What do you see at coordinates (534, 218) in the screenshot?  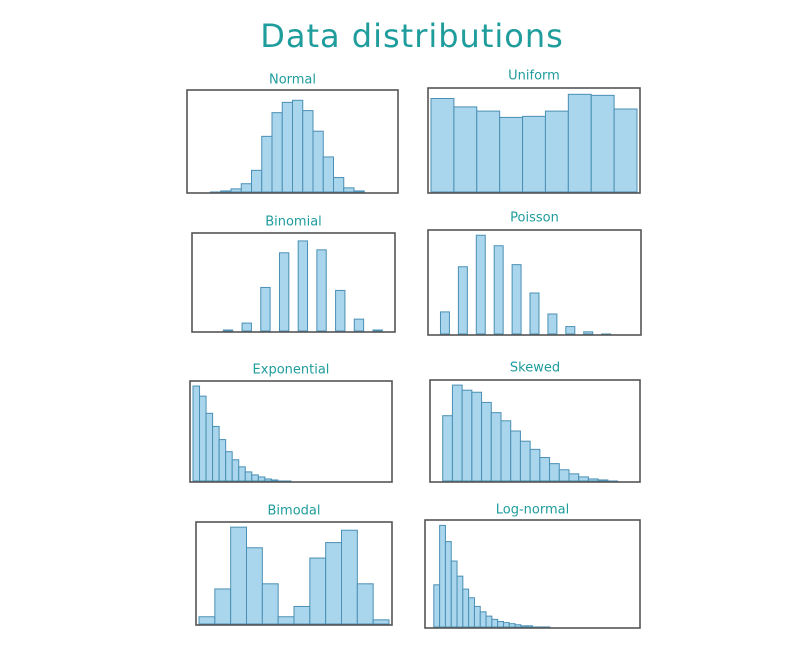 I see `panel-title: Poisson` at bounding box center [534, 218].